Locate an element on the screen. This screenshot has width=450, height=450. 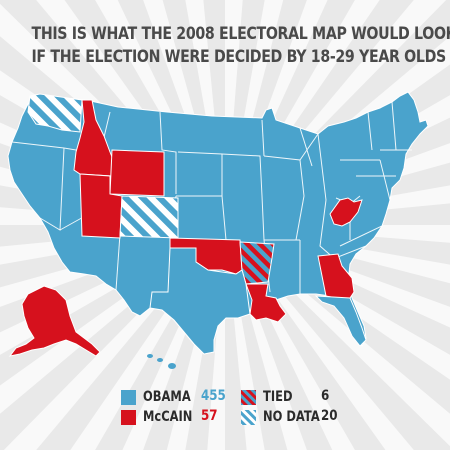
legend-swatch-tied is located at coordinates (248, 397).